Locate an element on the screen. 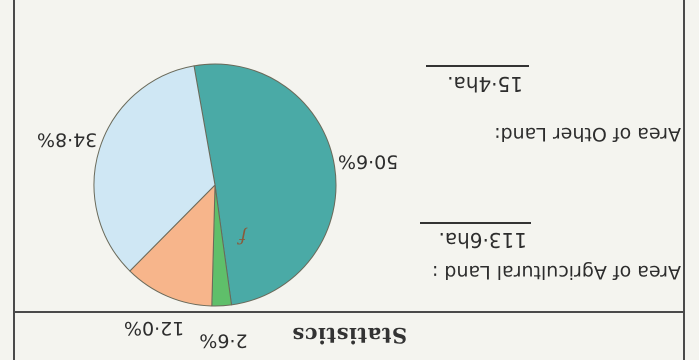 This screenshot has width=699, height=360. annotation-mark: f is located at coordinates (242, 236).